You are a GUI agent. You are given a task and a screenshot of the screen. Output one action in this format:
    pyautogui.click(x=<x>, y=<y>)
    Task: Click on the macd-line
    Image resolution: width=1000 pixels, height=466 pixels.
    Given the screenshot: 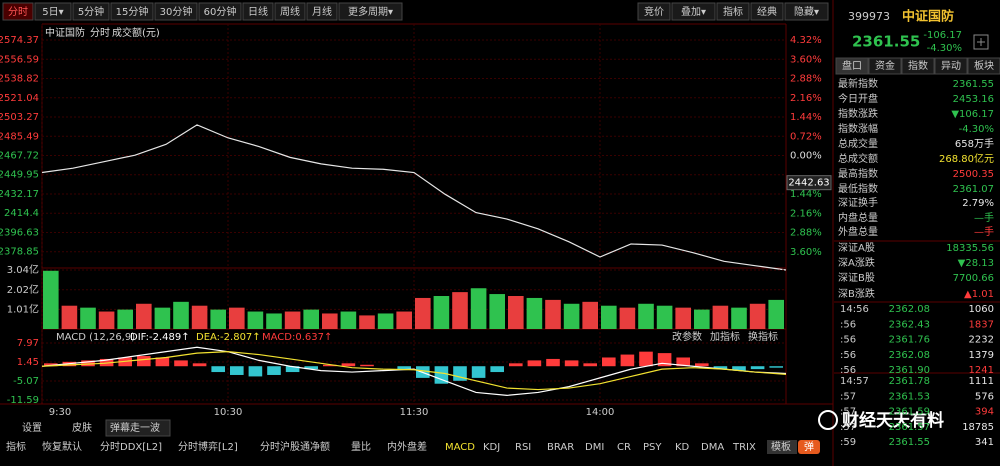 What is the action you would take?
    pyautogui.click(x=414, y=371)
    